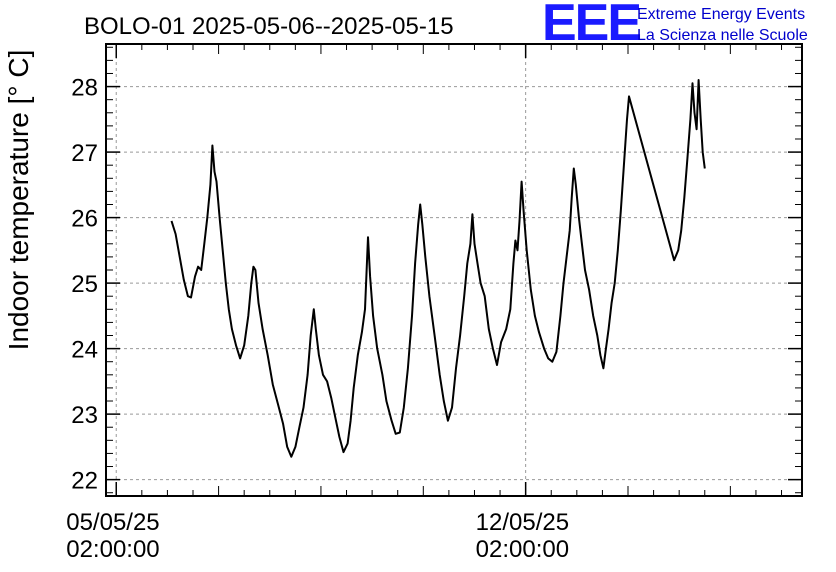 This screenshot has height=572, width=836. Describe the element at coordinates (84, 153) in the screenshot. I see `y-tick-label: 27` at that location.